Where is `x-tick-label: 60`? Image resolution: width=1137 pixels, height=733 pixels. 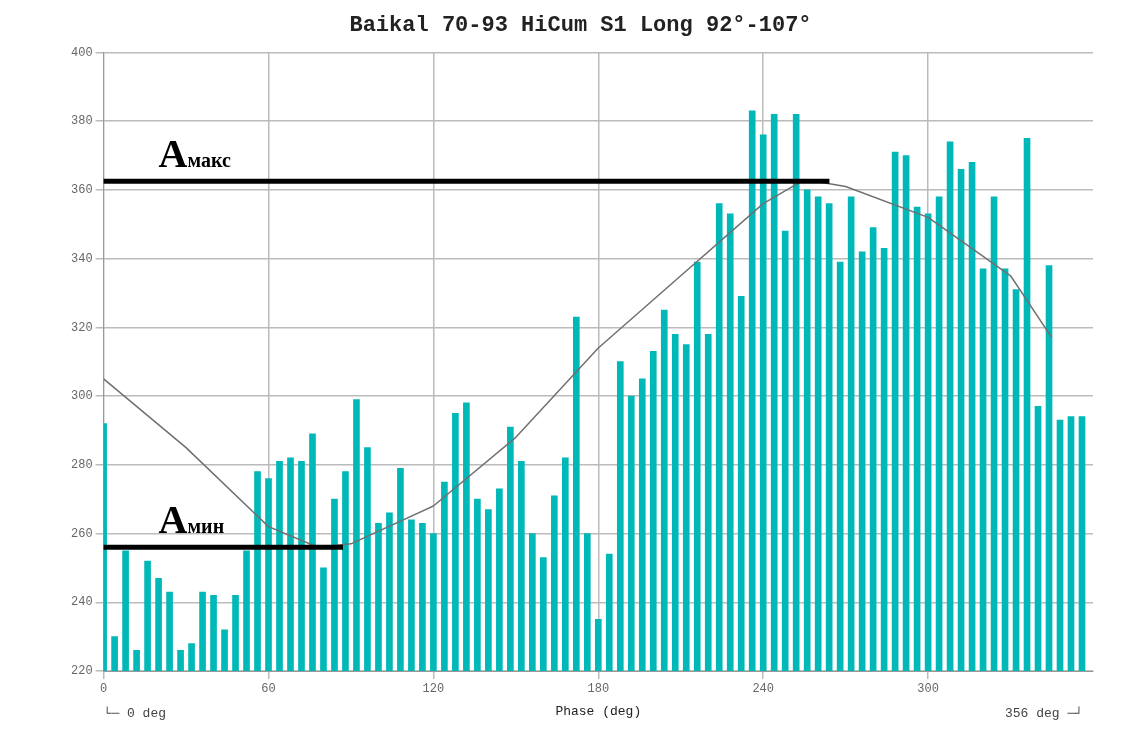
x-tick-label: 60 is located at coordinates (268, 689).